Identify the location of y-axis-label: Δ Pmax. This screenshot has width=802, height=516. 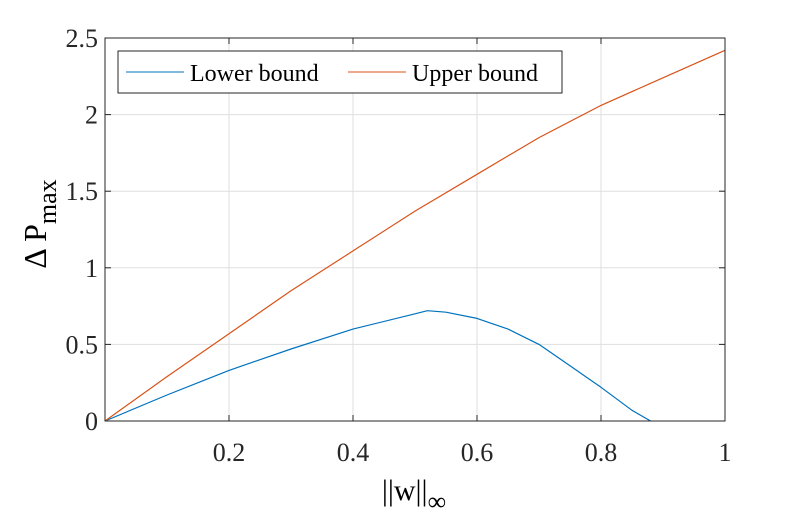
(39, 223).